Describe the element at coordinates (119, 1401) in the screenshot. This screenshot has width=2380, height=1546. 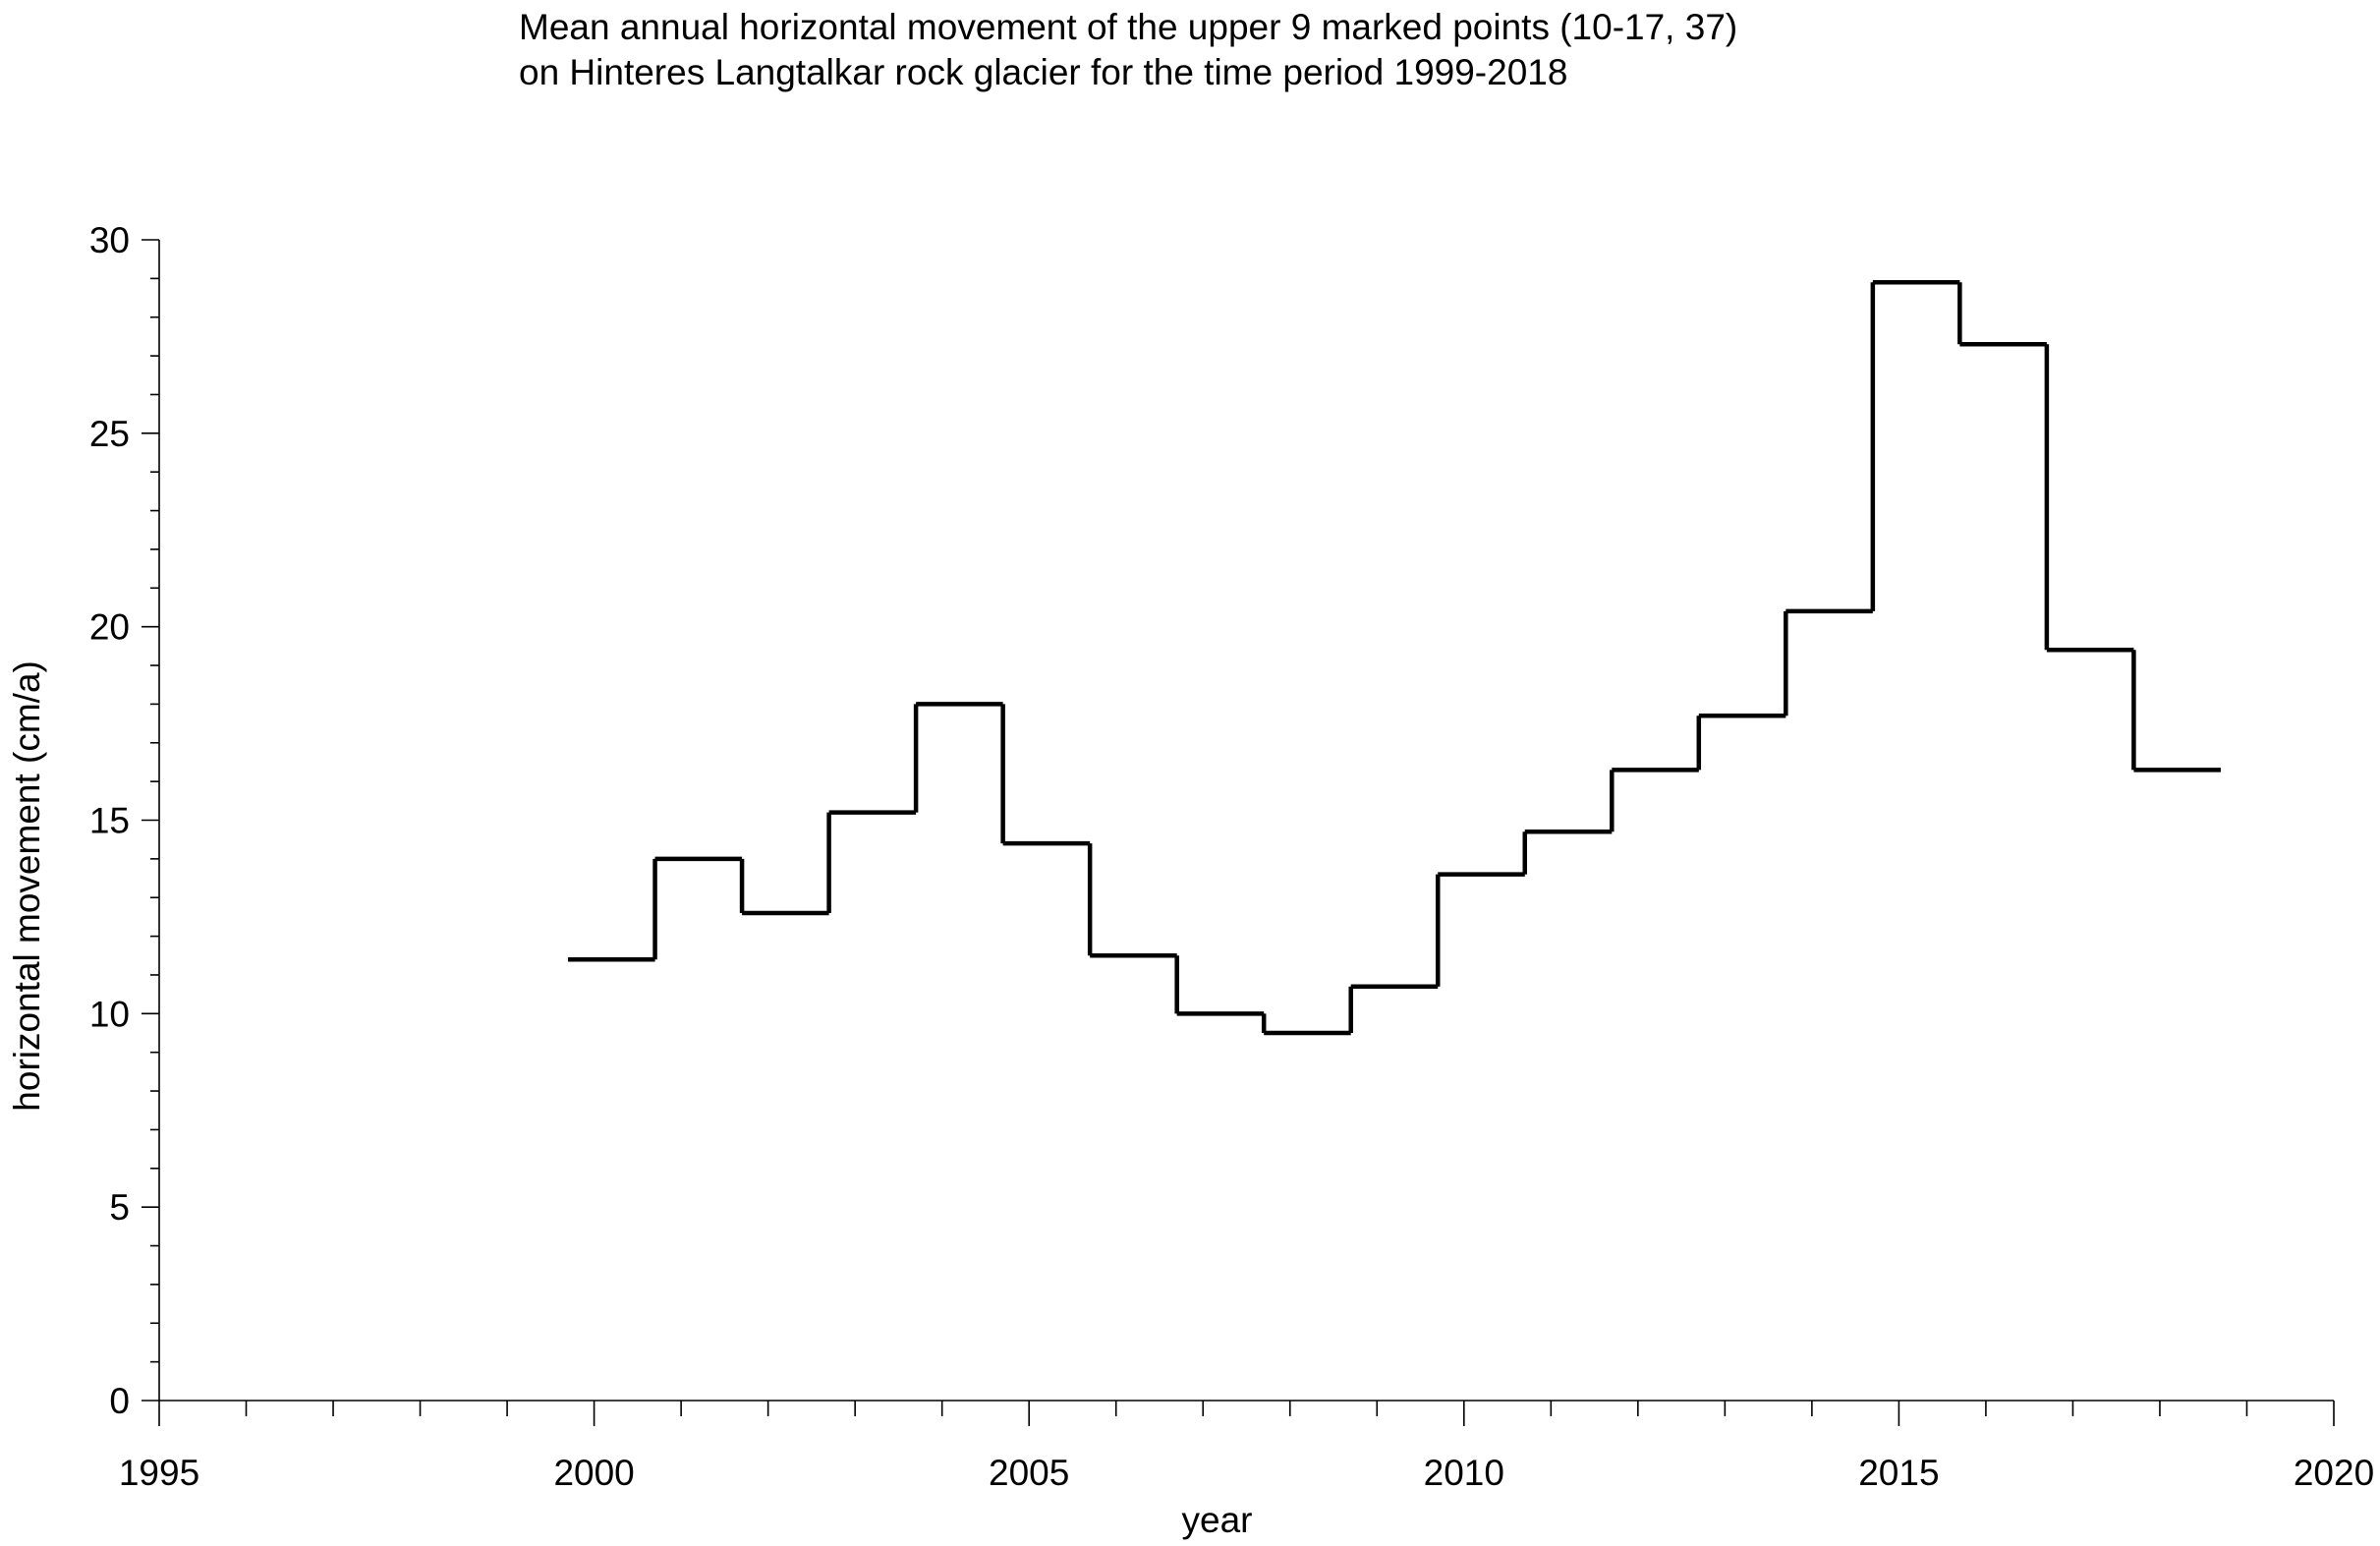
I see `y-tick-label: 0` at that location.